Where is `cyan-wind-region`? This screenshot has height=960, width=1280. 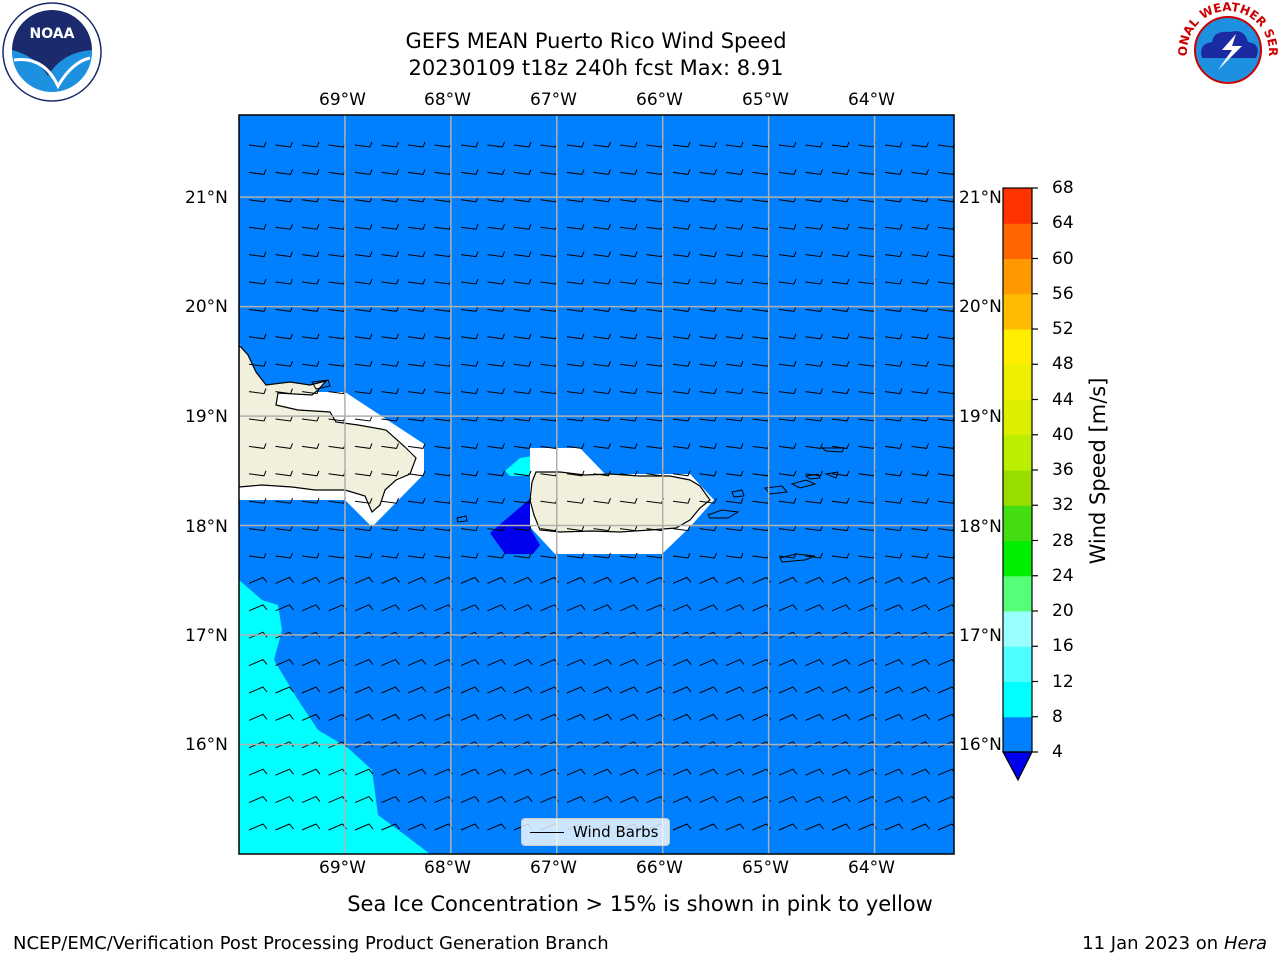
cyan-wind-region is located at coordinates (334, 717).